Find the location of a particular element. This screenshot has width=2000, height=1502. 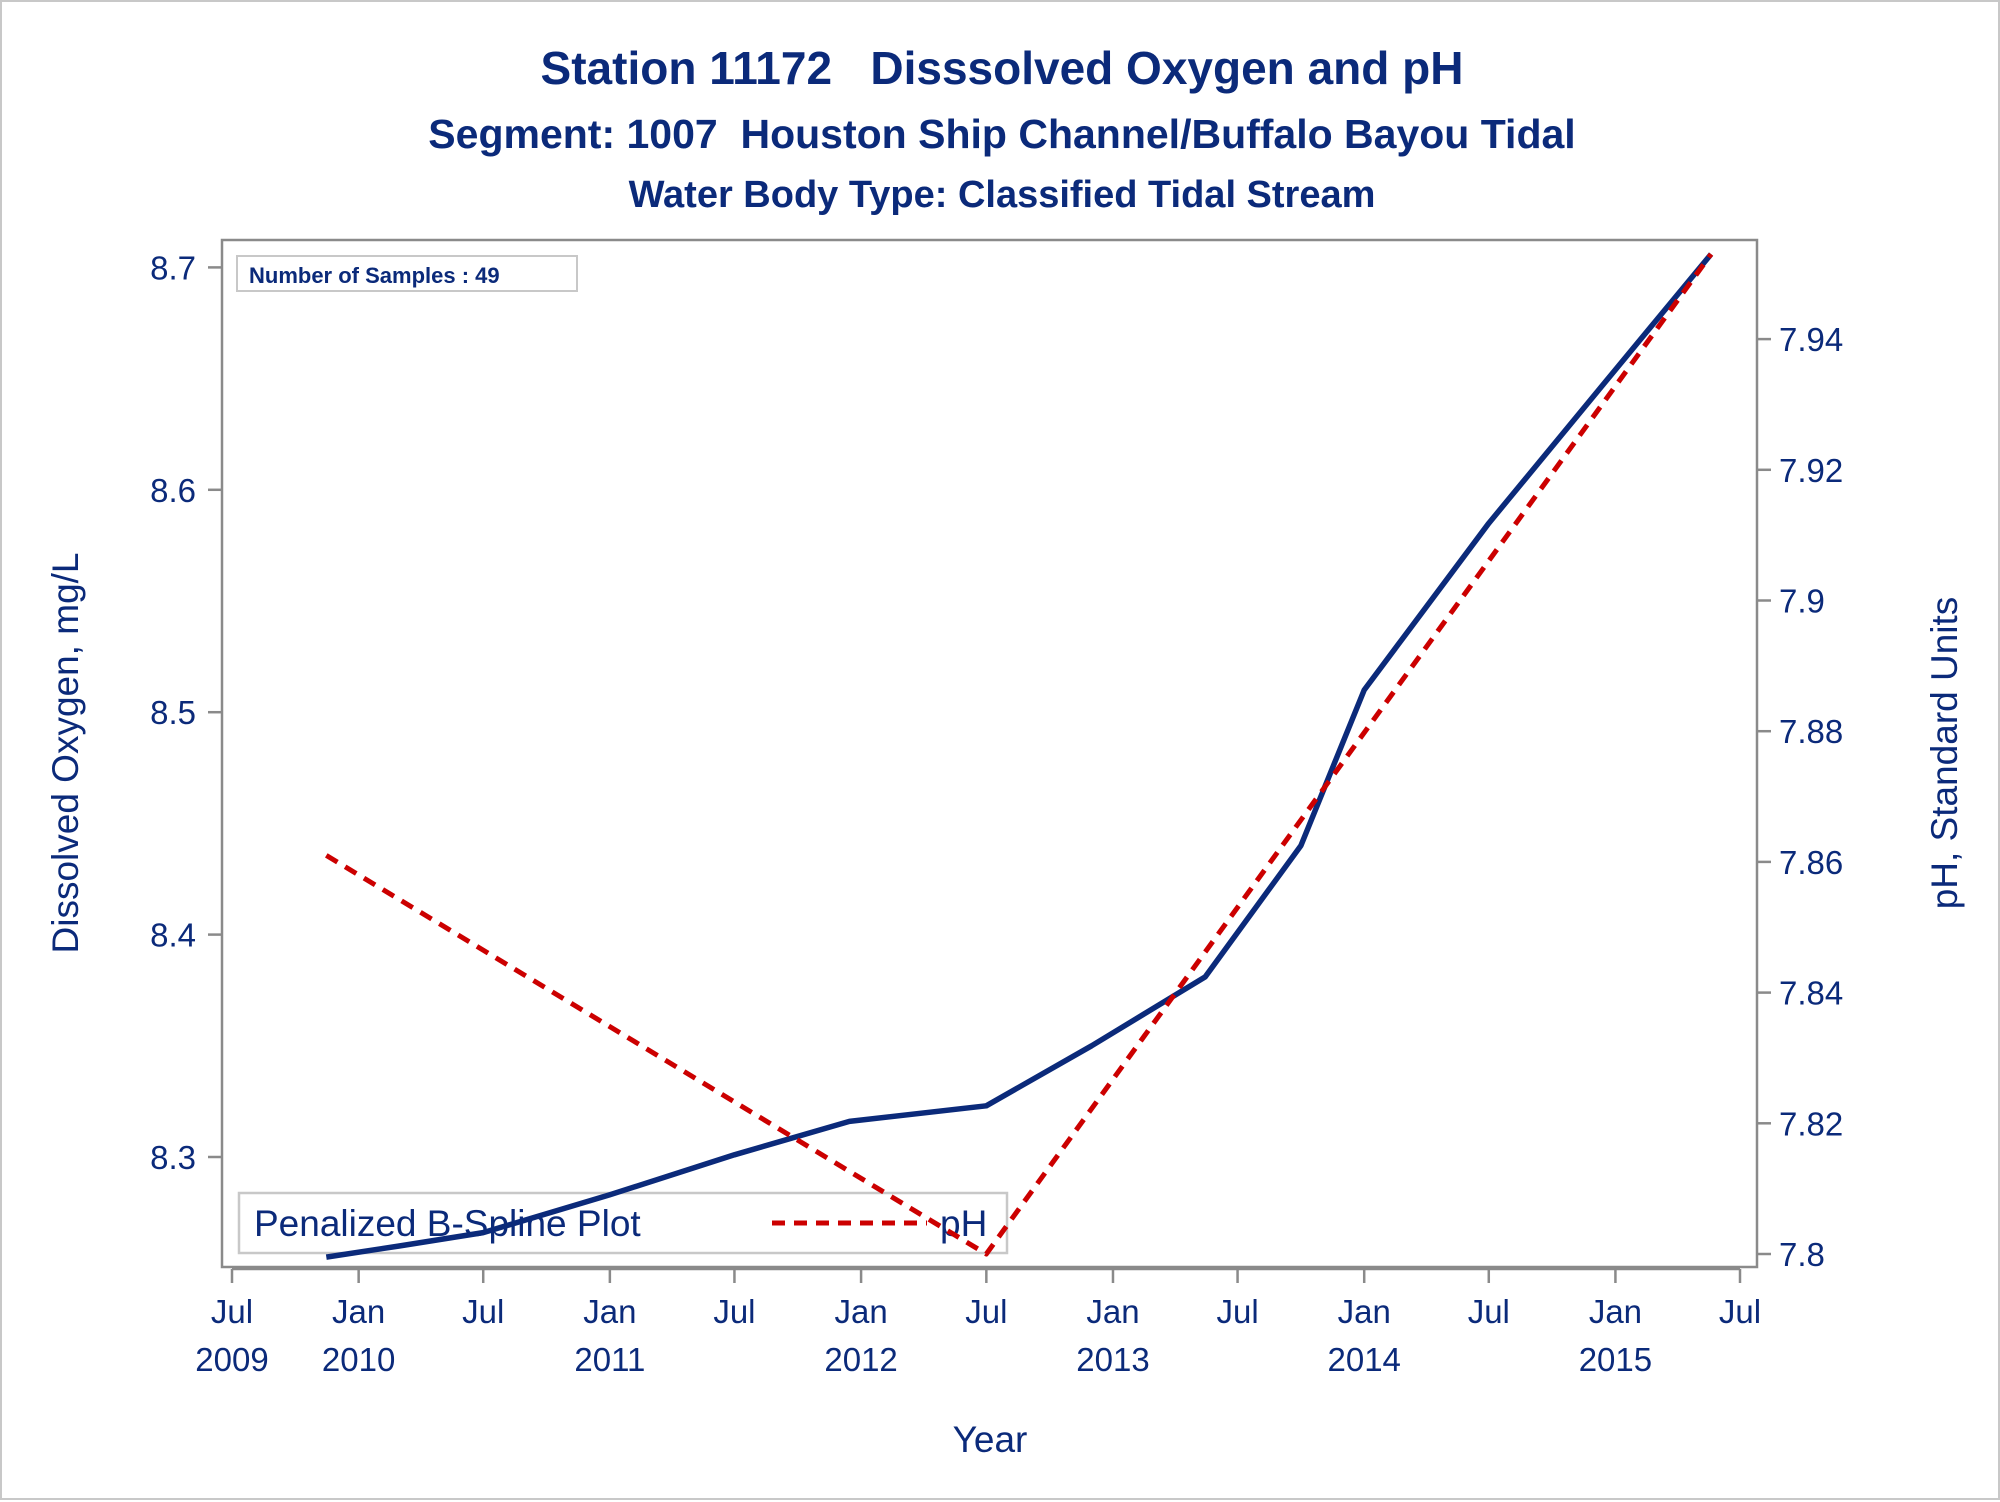

y-right-tick-label: 7.92 is located at coordinates (1811, 470).